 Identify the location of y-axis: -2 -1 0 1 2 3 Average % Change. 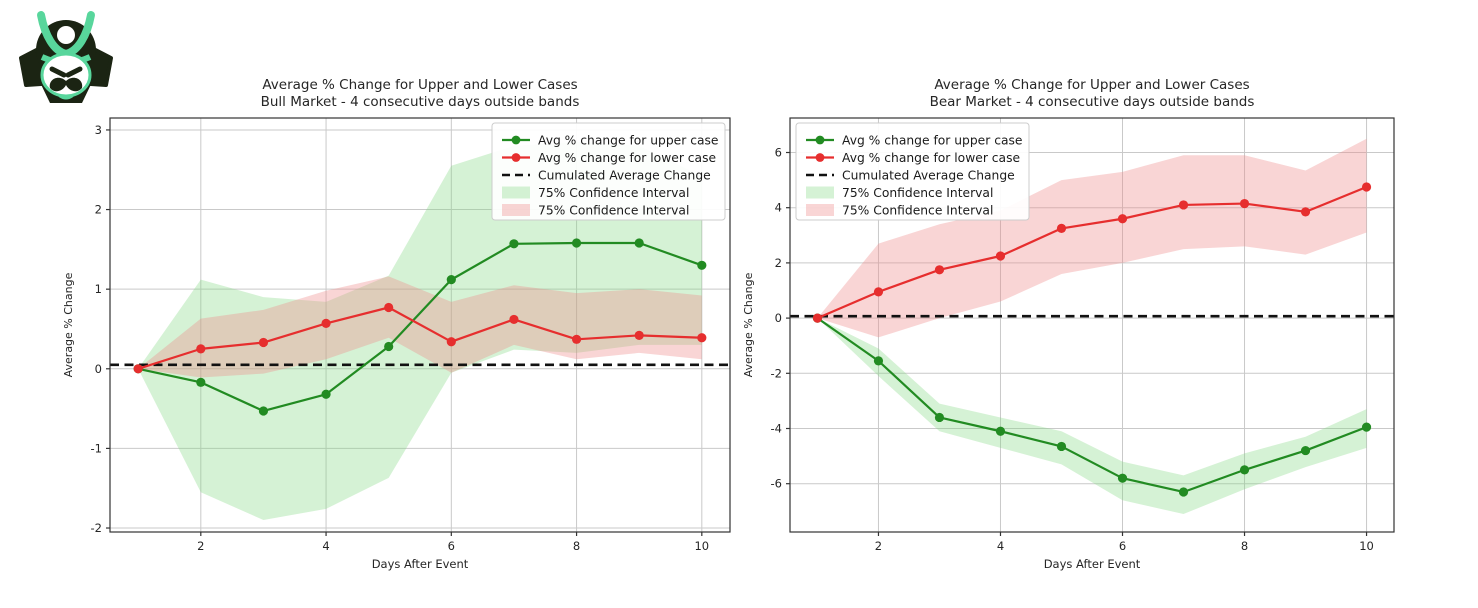
(86, 329).